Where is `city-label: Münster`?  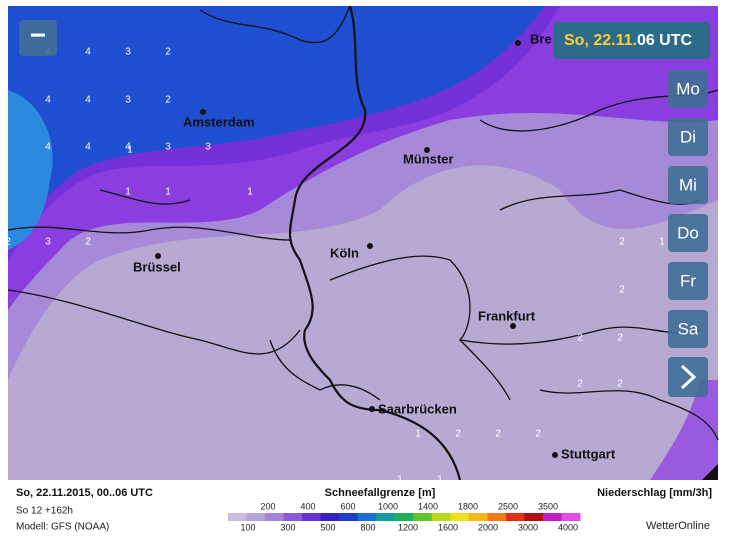
city-label: Münster is located at coordinates (428, 158).